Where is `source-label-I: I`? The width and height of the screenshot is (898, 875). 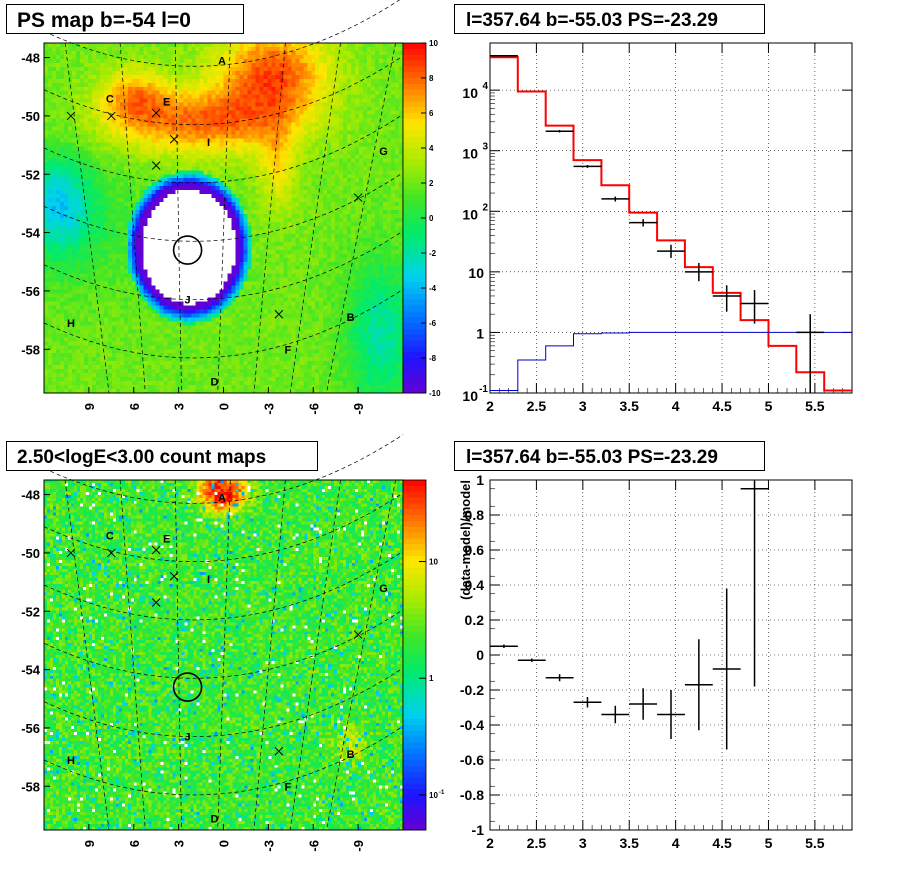 source-label-I: I is located at coordinates (208, 580).